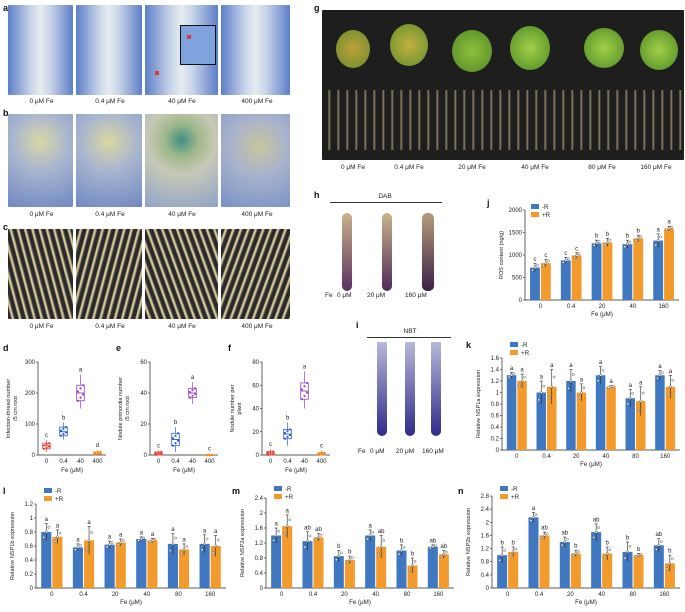  What do you see at coordinates (30, 394) in the screenshot?
I see `y-tick-label: 200` at bounding box center [30, 394].